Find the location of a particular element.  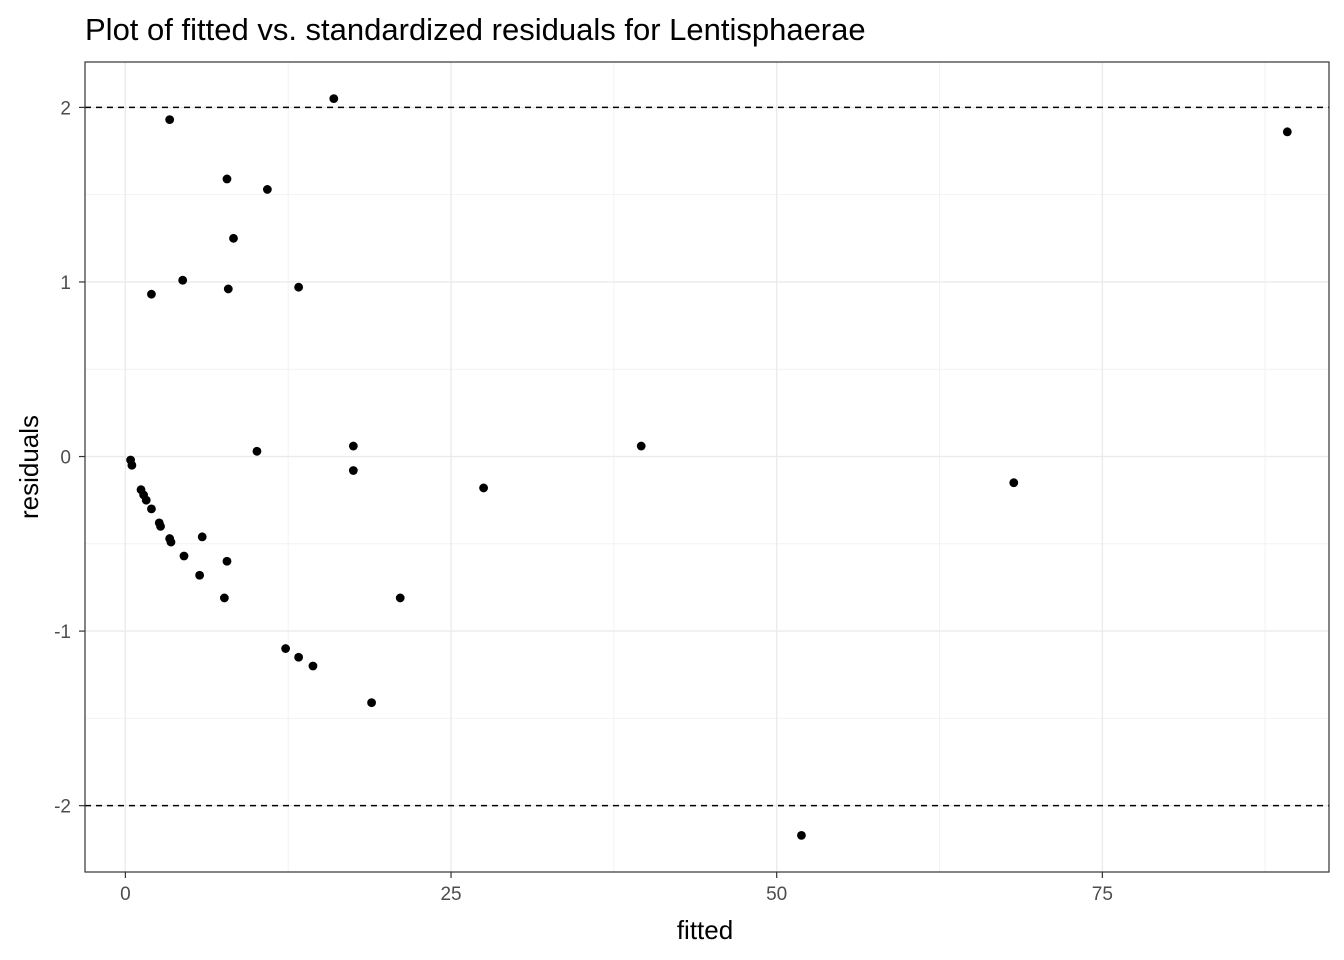

x-tick-label: 75 is located at coordinates (1102, 894).